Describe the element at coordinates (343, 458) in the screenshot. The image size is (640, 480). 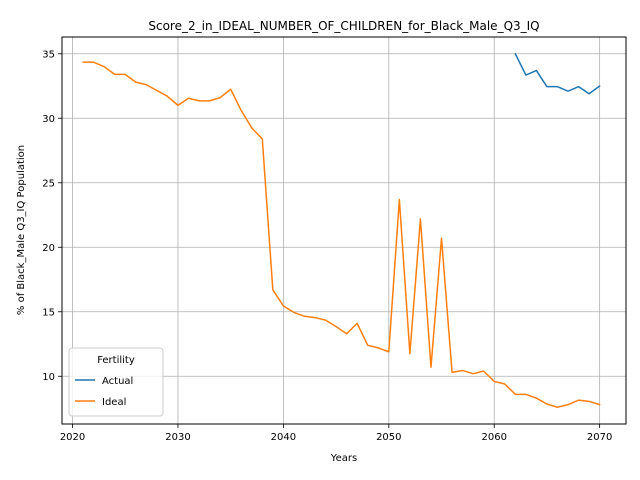
I see `x-axis-label: Years` at that location.